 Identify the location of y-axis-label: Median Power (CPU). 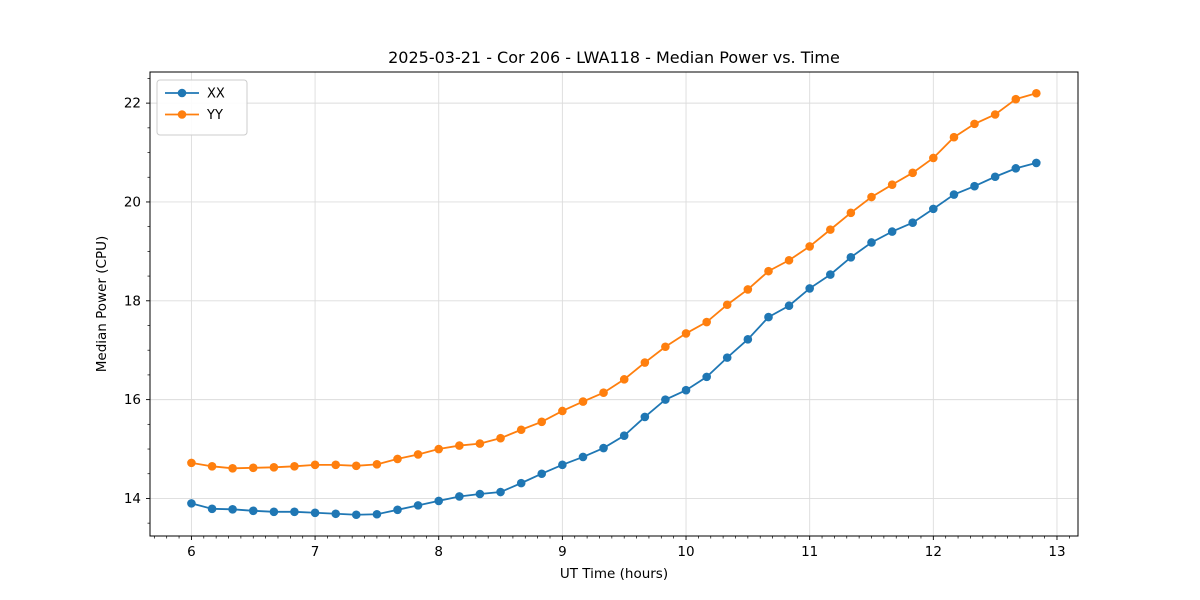
(102, 304).